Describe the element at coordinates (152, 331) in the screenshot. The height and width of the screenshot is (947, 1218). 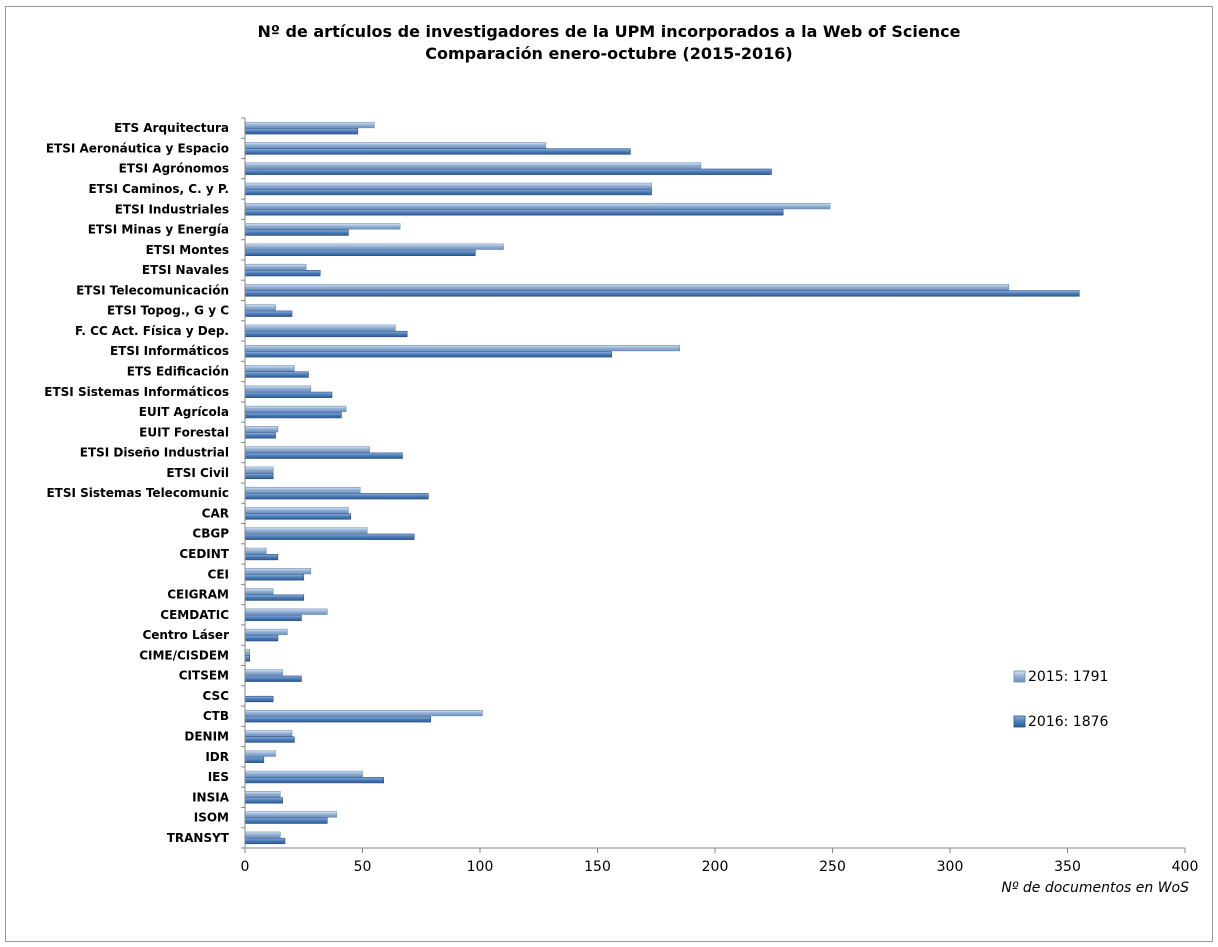
I see `category-label: F. CC Act. Física y Dep.` at that location.